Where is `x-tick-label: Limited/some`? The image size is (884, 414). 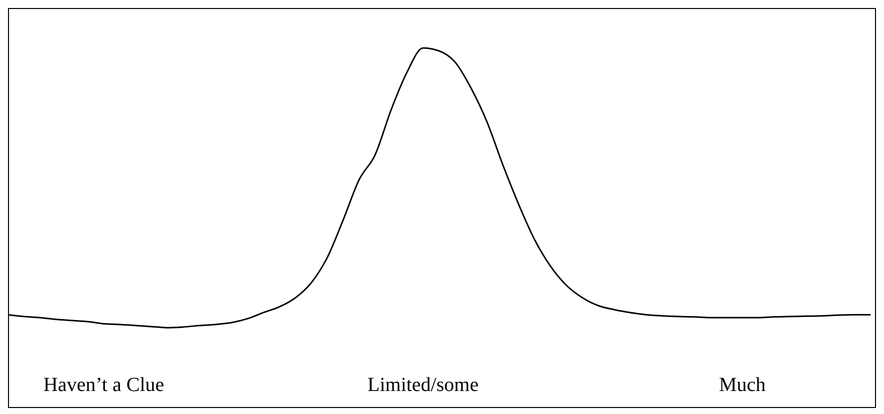
x-tick-label: Limited/some is located at coordinates (423, 385).